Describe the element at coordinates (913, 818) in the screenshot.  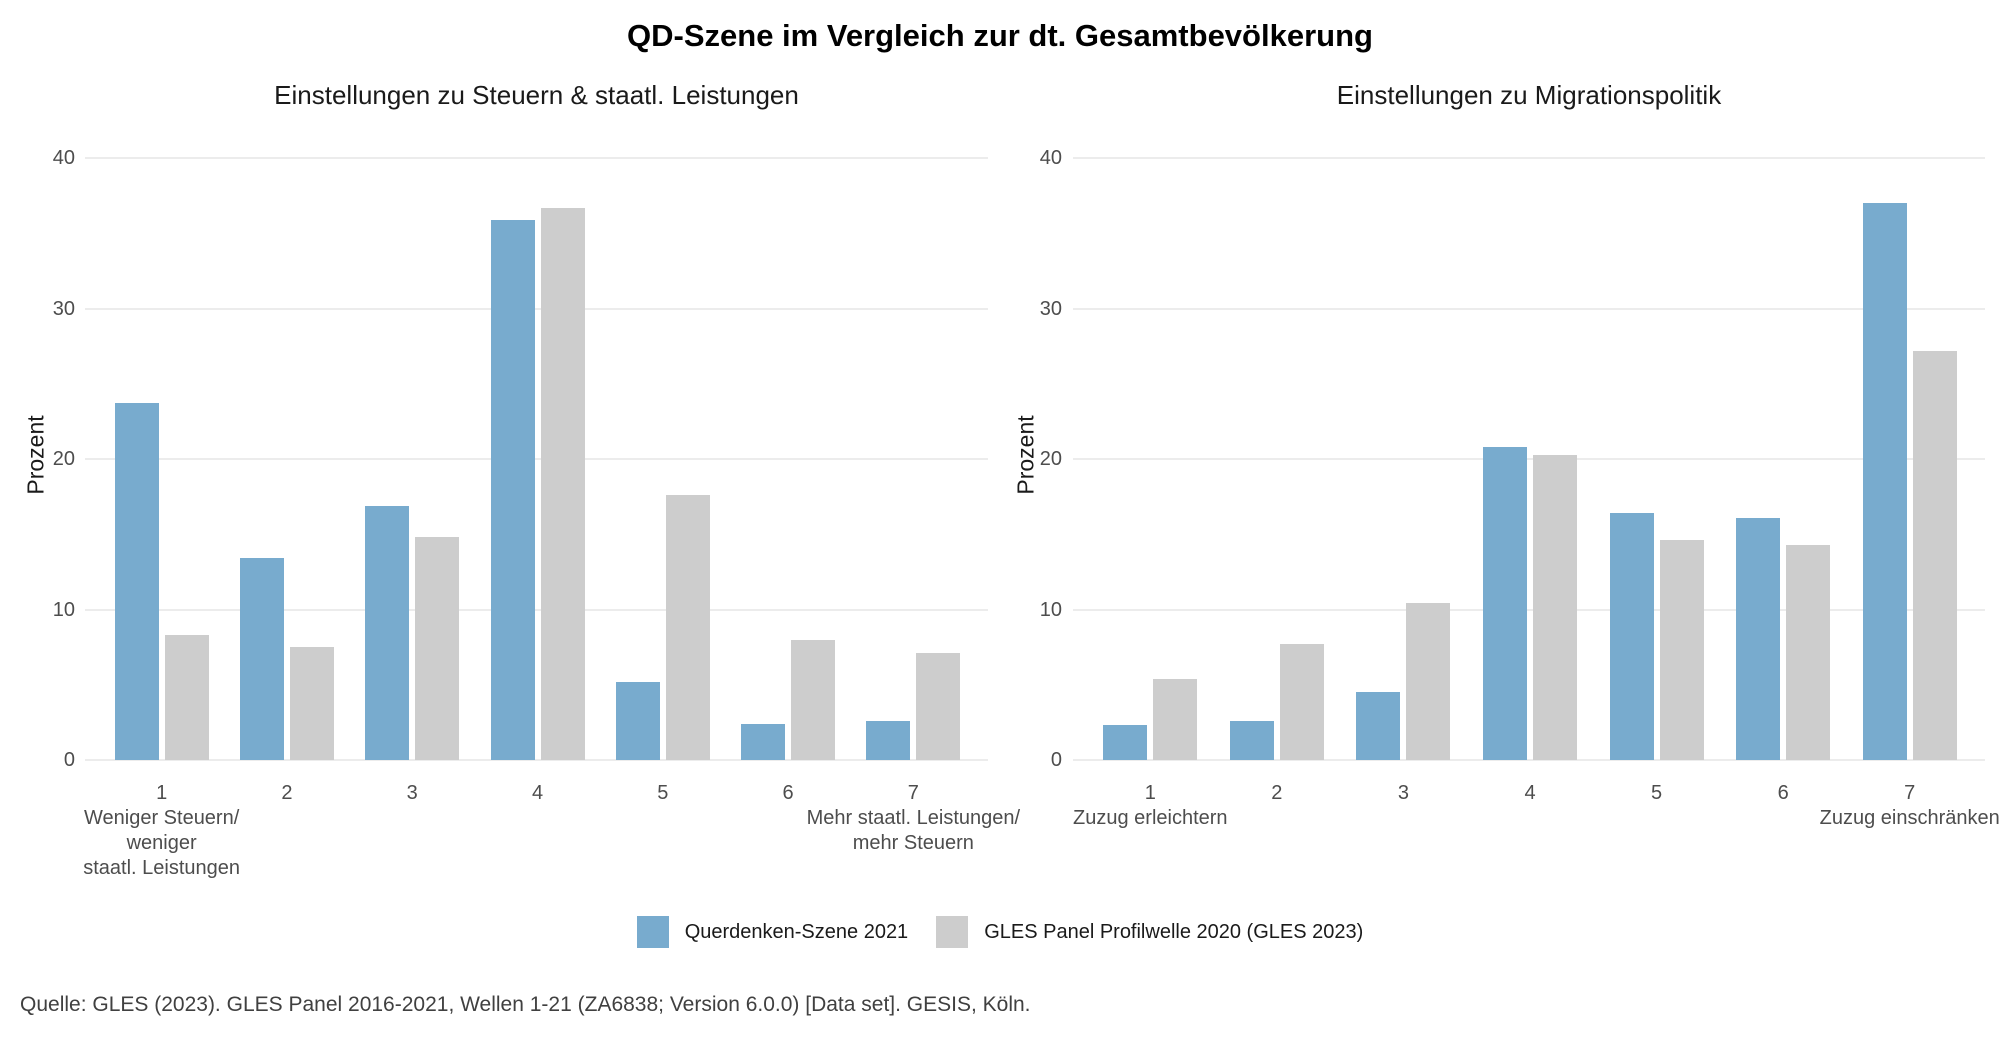
I see `x-tick-label-7: 7 Mehr staatl. Leistungen/mehr Steuern` at that location.